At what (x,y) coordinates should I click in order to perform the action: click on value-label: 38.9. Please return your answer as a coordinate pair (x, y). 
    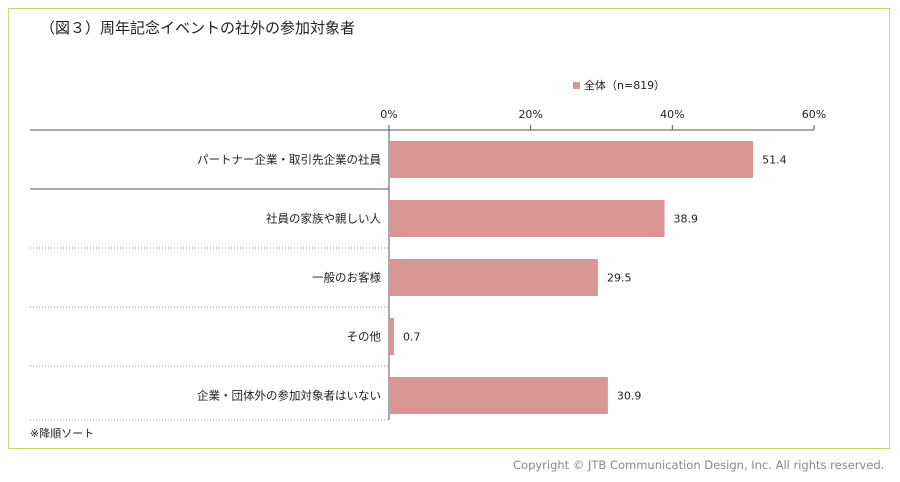
    Looking at the image, I should click on (686, 219).